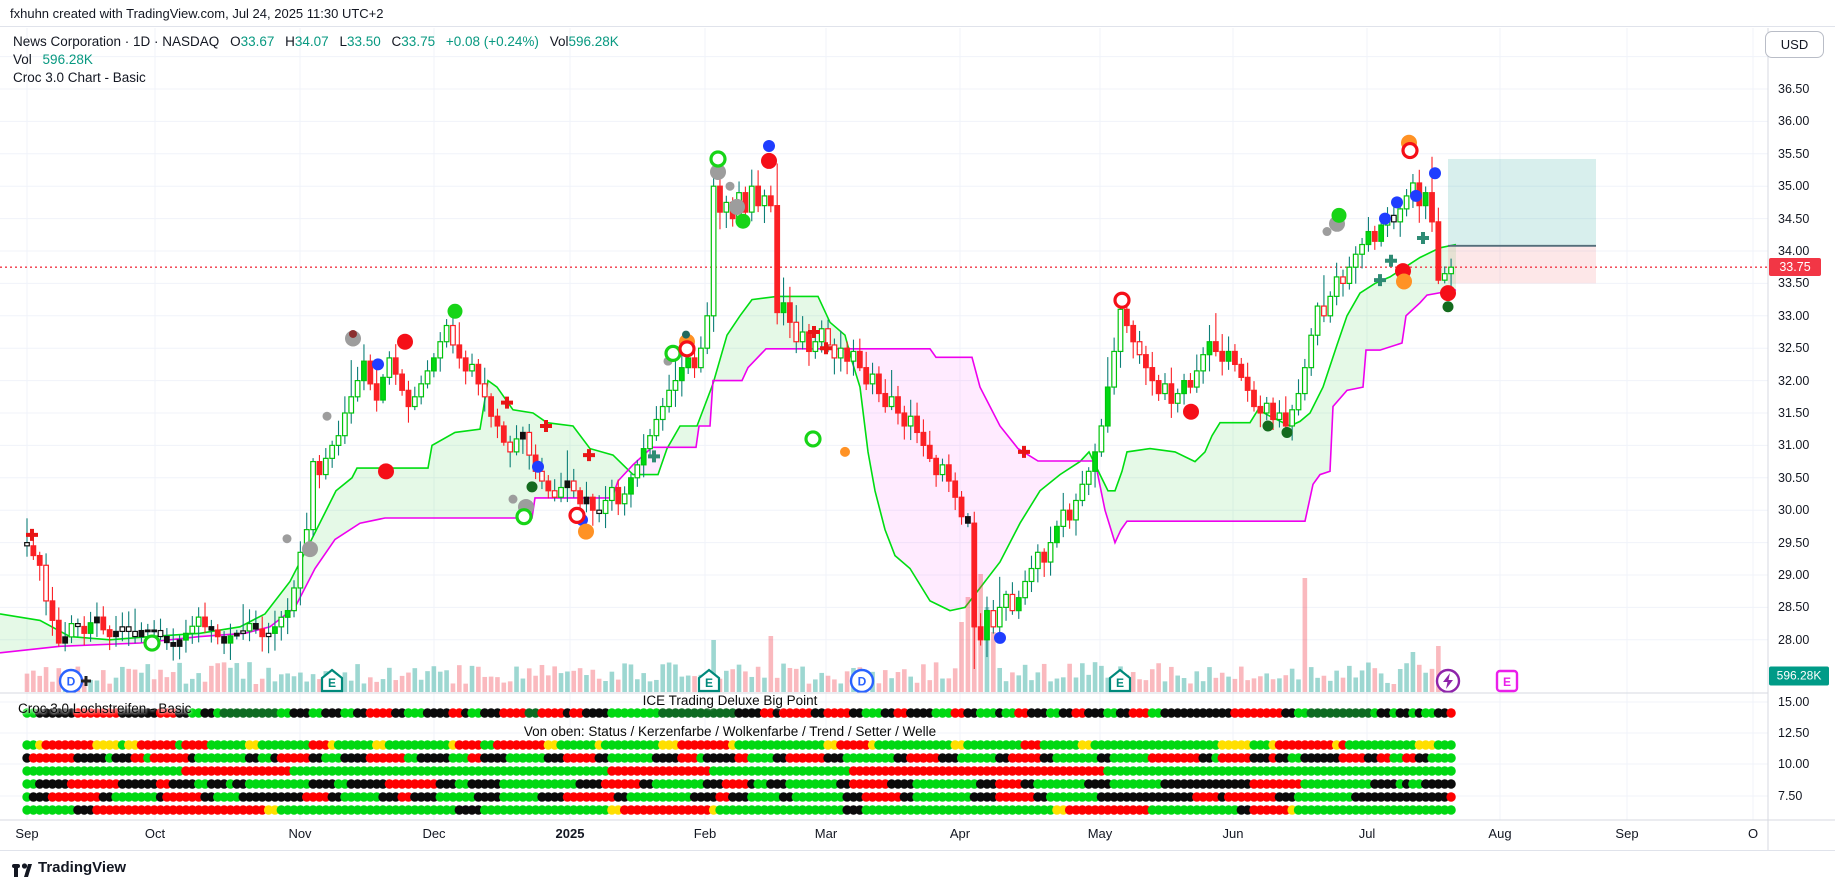 This screenshot has width=1835, height=884. What do you see at coordinates (1522, 202) in the screenshot?
I see `target-box-upper` at bounding box center [1522, 202].